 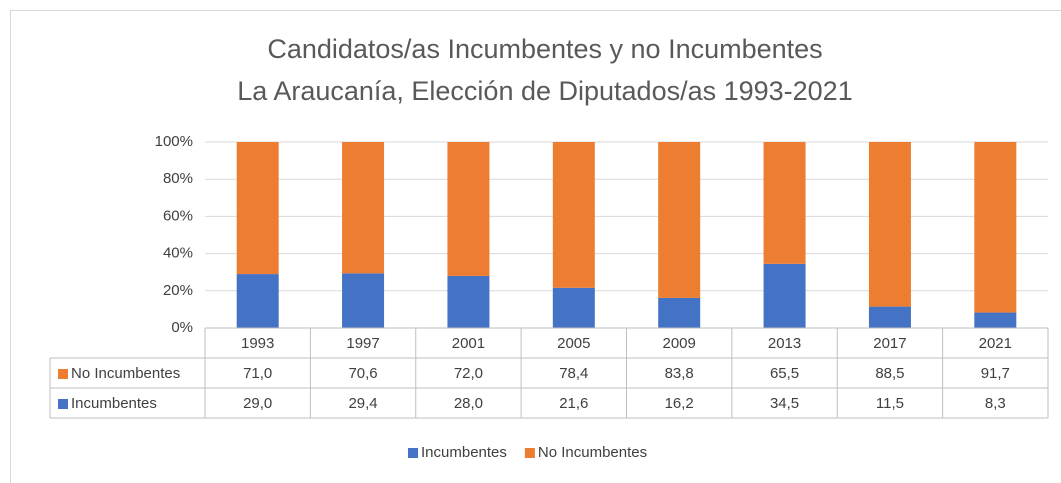 I want to click on table-value: 65,5, so click(x=784, y=373).